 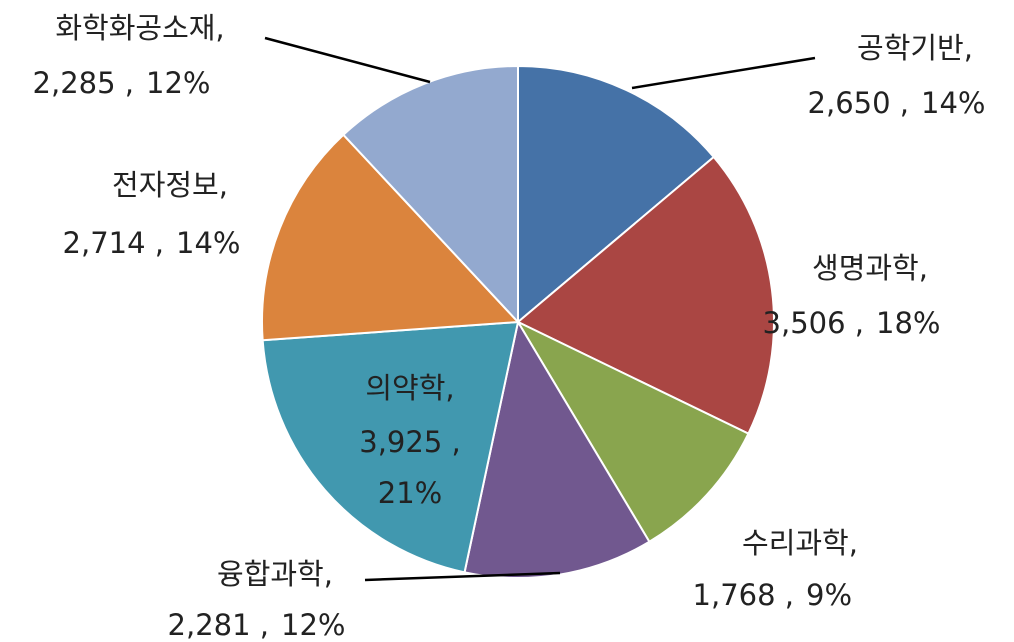 I want to click on category-label: 전자정보,, so click(x=170, y=185).